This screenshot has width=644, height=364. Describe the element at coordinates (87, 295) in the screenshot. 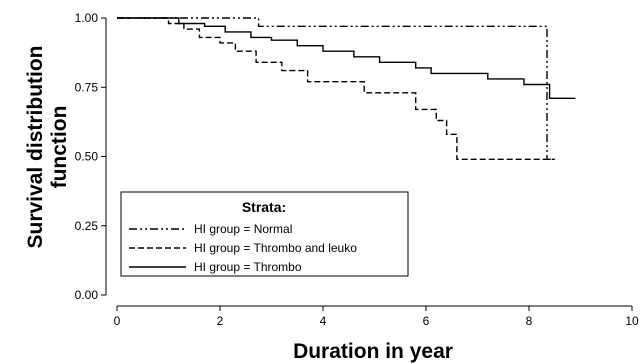

I see `y-tick-label: 0.00` at that location.